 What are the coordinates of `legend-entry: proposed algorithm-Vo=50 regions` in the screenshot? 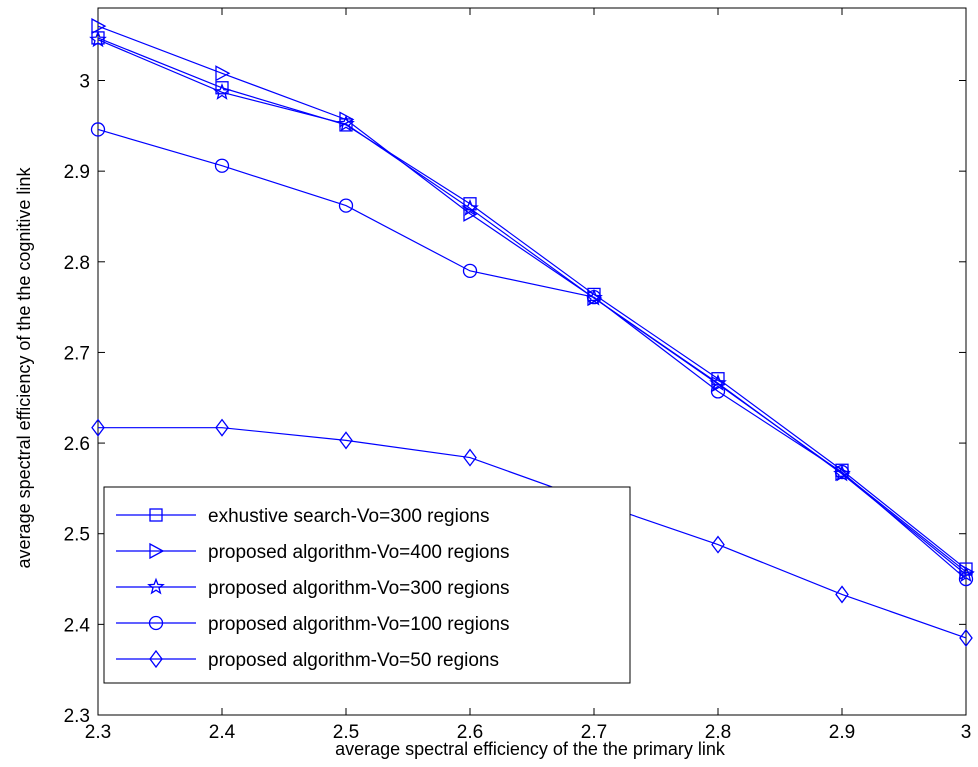 It's located at (307, 660).